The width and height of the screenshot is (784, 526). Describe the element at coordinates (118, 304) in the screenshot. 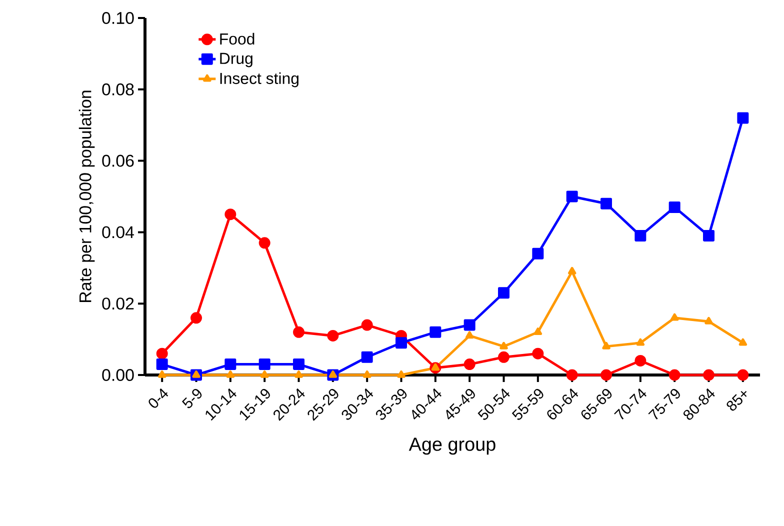

I see `y-tick-label: 0.02` at that location.